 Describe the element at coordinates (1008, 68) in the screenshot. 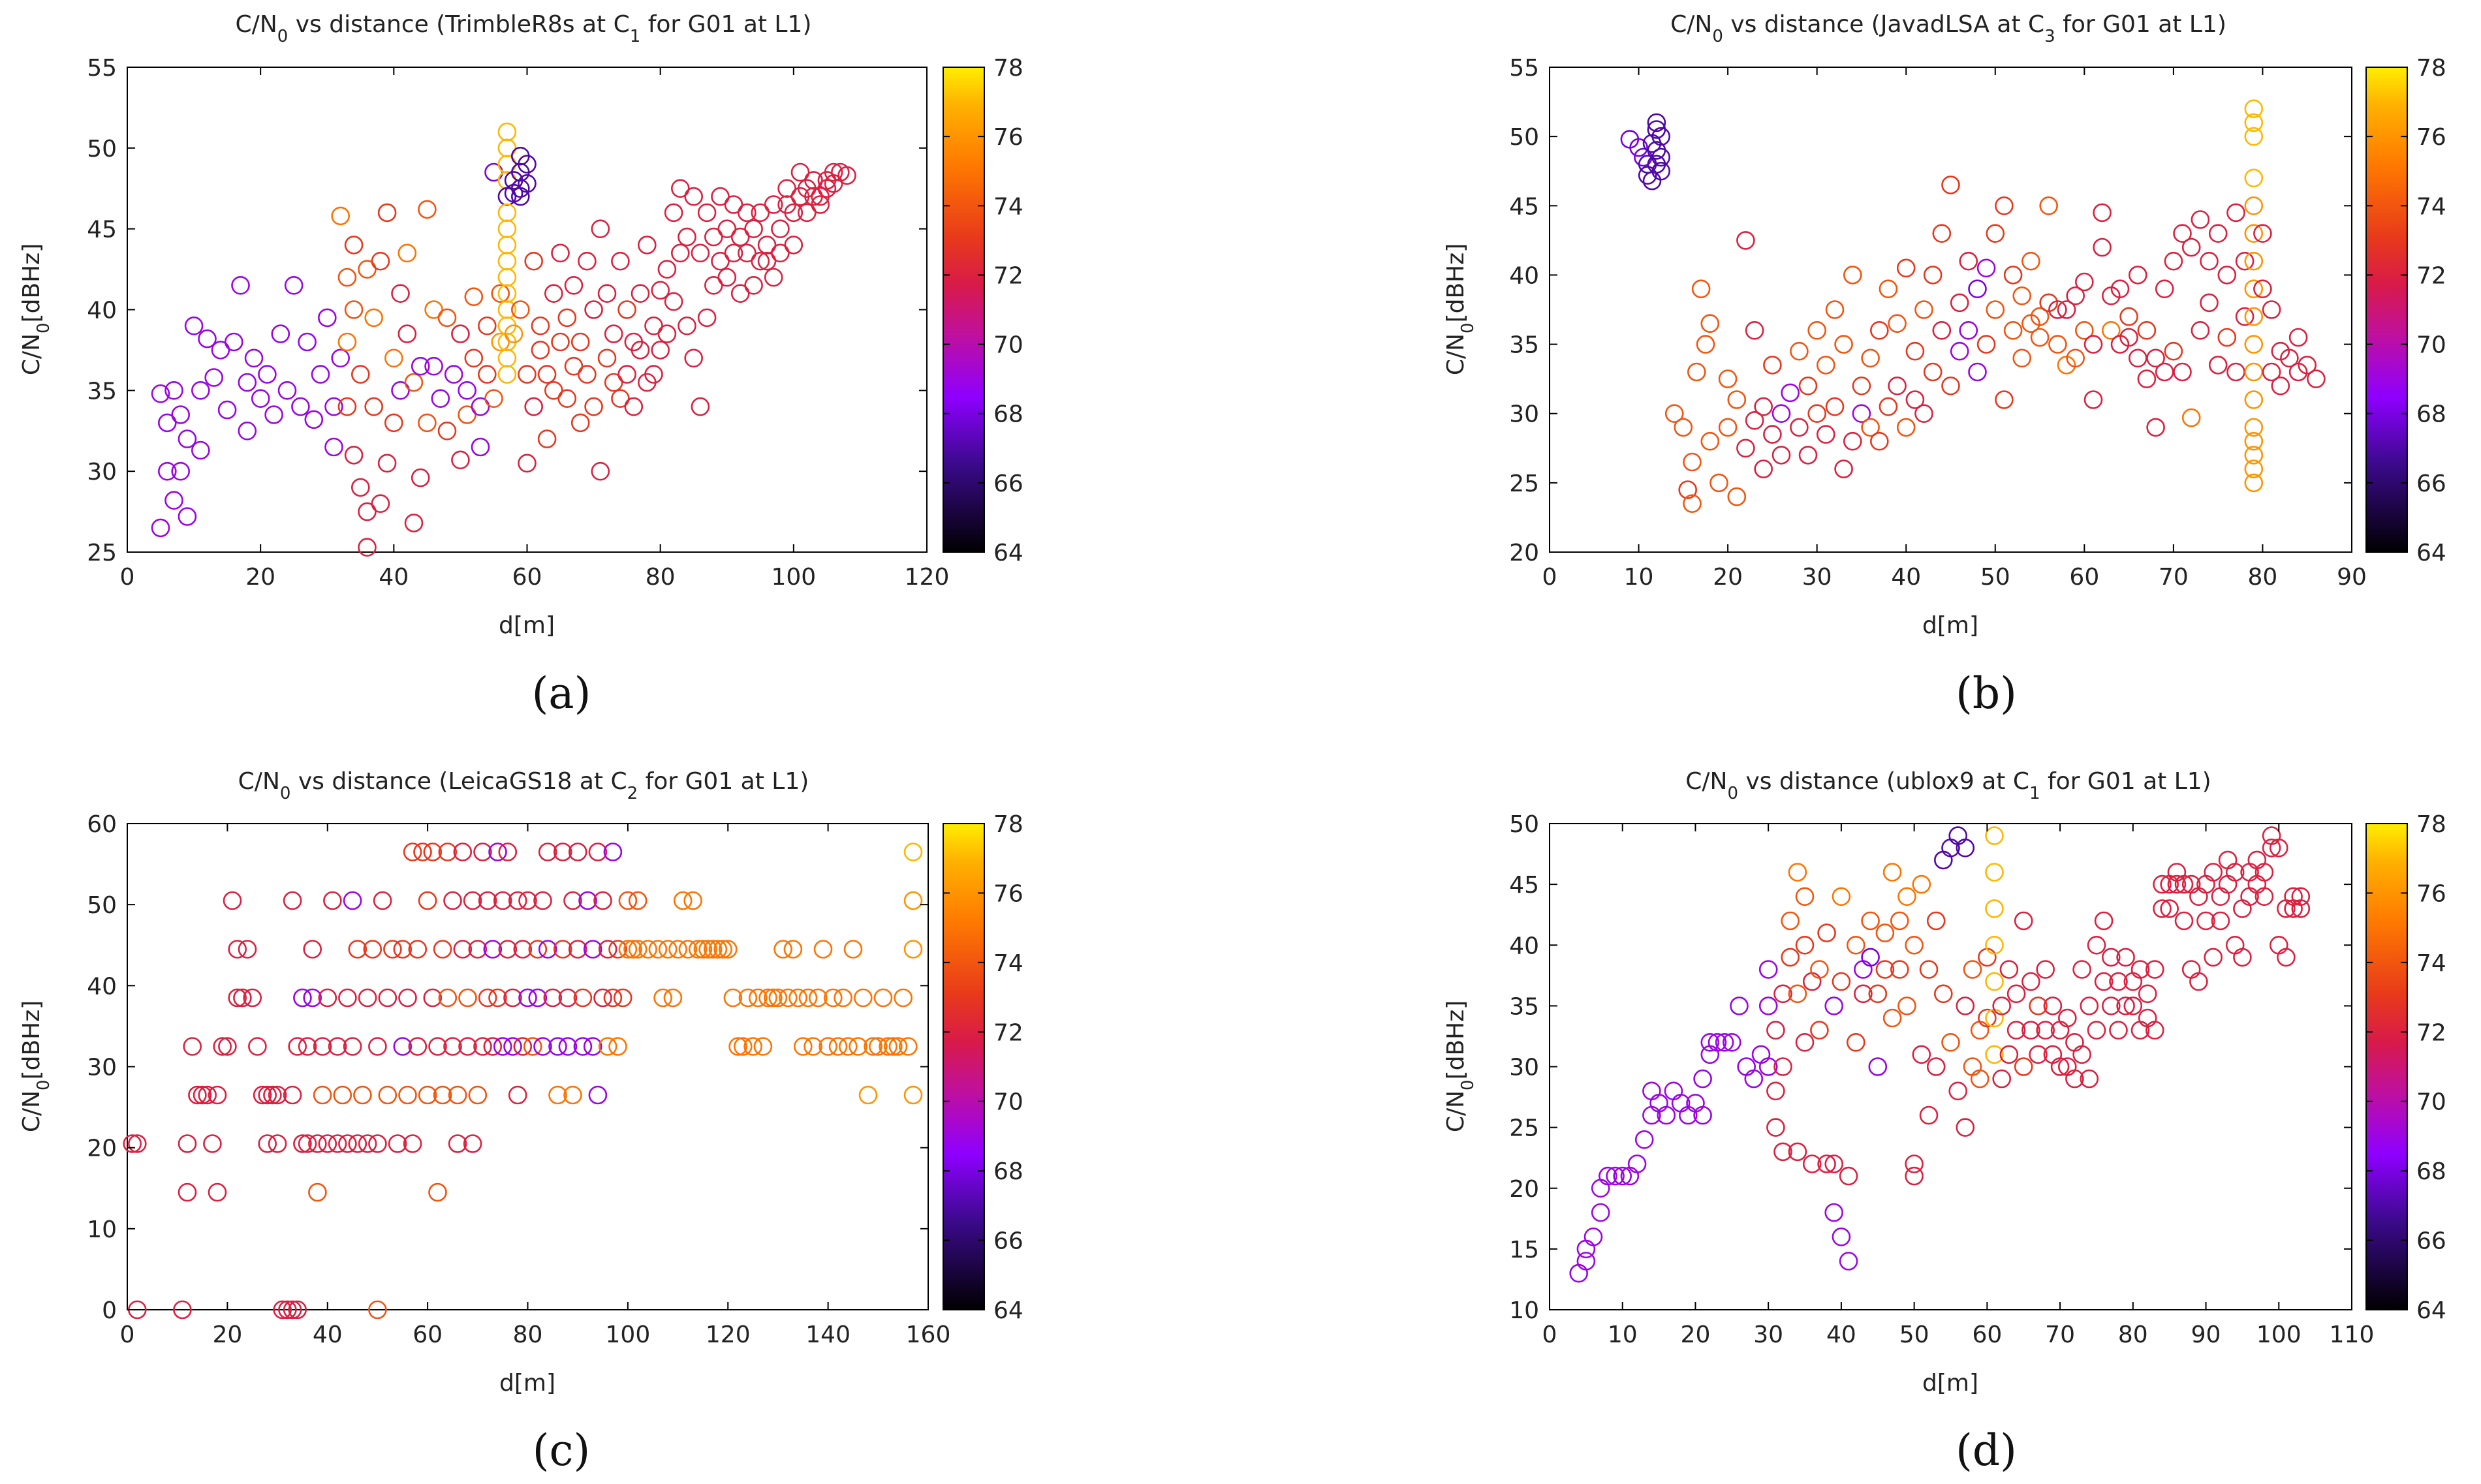

I see `colorbar-tick-label: 78` at that location.